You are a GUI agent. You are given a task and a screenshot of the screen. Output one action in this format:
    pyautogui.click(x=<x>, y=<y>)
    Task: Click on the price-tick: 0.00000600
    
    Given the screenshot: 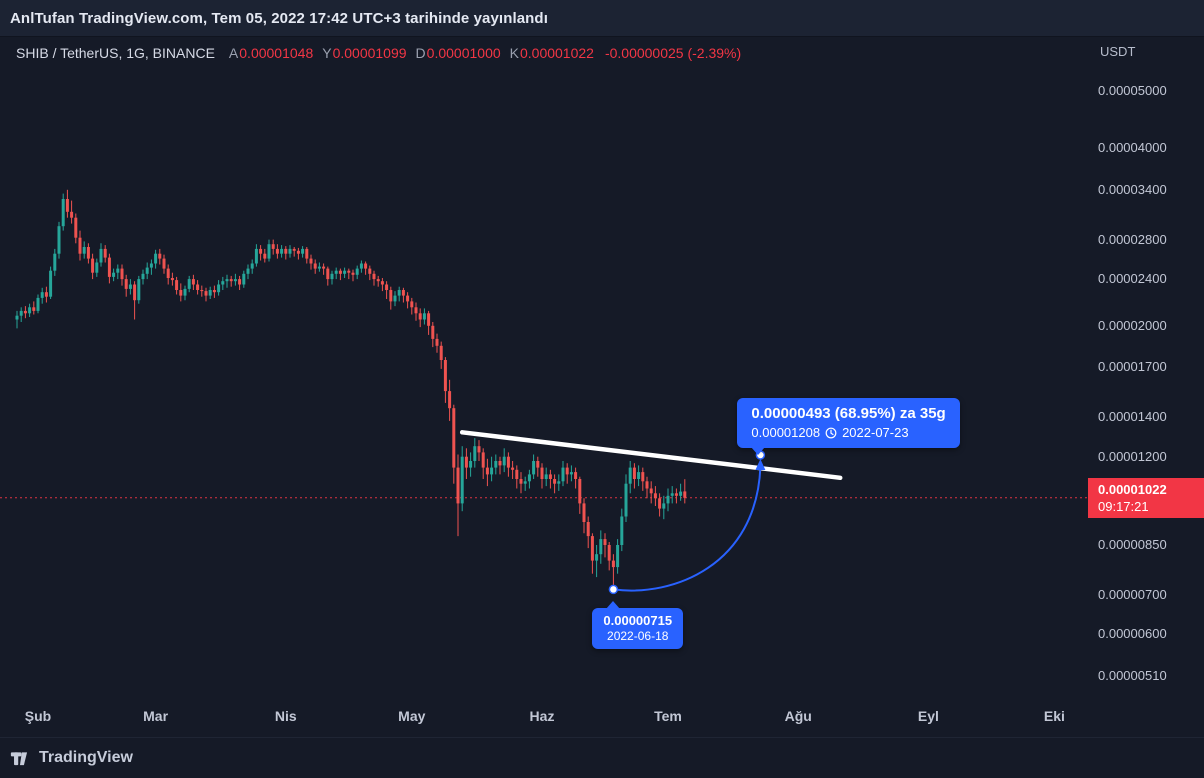 What is the action you would take?
    pyautogui.click(x=1132, y=634)
    